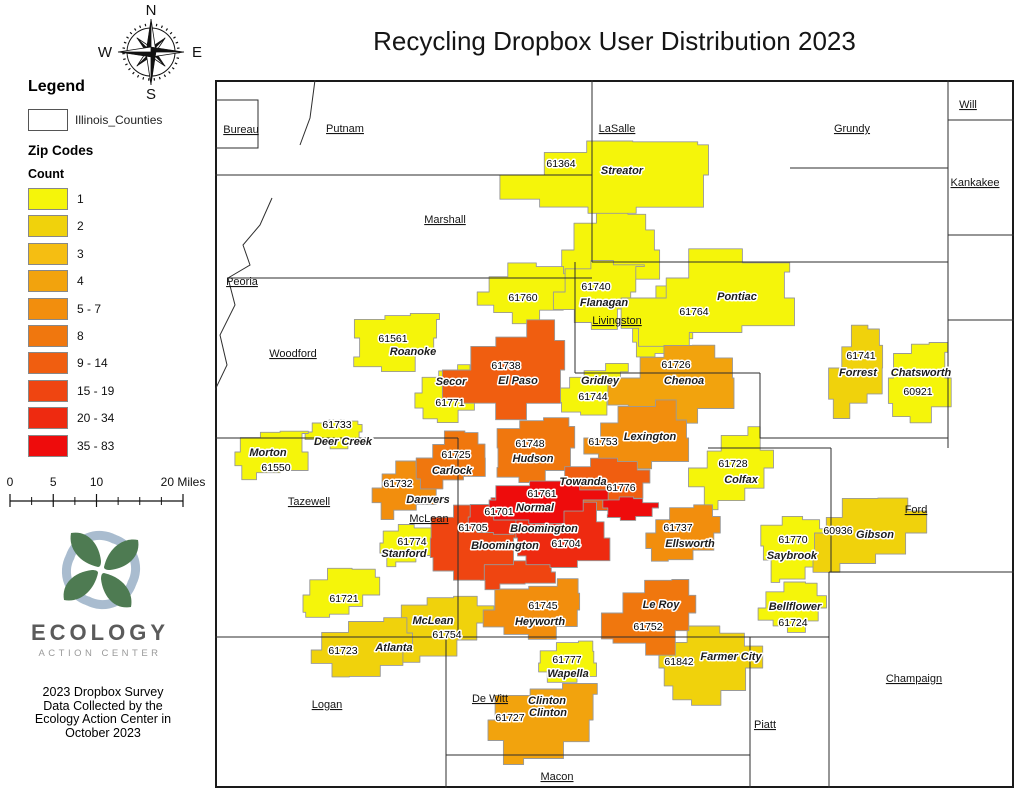 This screenshot has height=791, width=1024. I want to click on zip-code-label: 61726, so click(675, 365).